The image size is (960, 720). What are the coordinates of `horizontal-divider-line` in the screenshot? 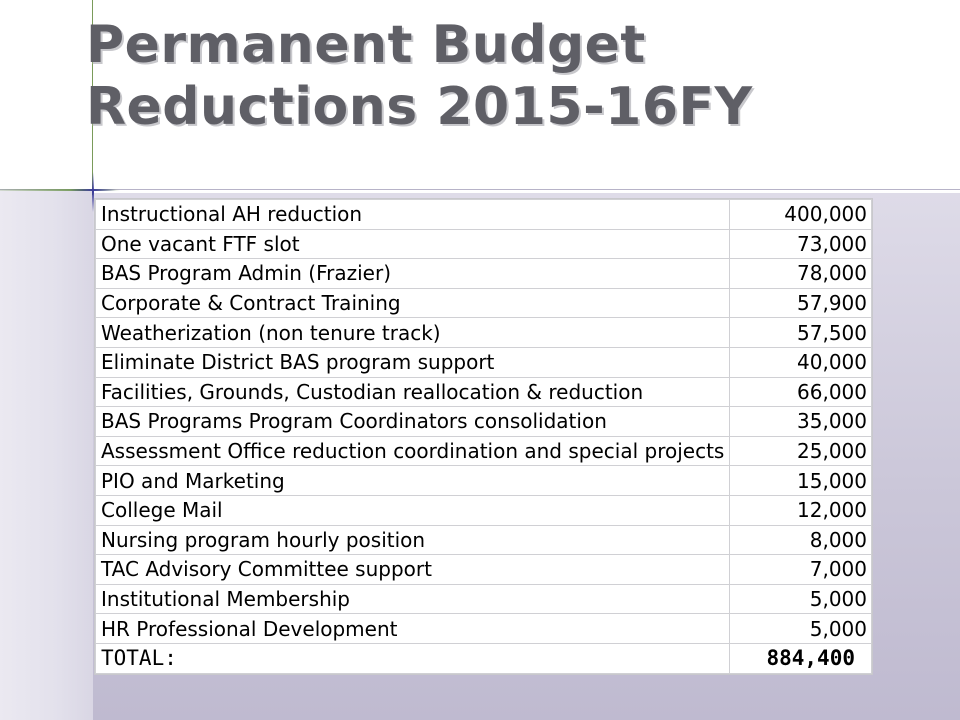 It's located at (480, 189).